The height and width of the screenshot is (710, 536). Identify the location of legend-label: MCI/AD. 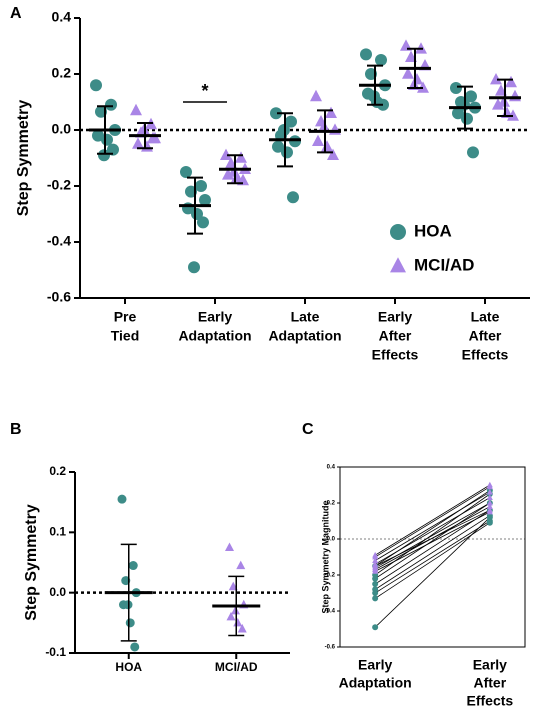
(444, 264).